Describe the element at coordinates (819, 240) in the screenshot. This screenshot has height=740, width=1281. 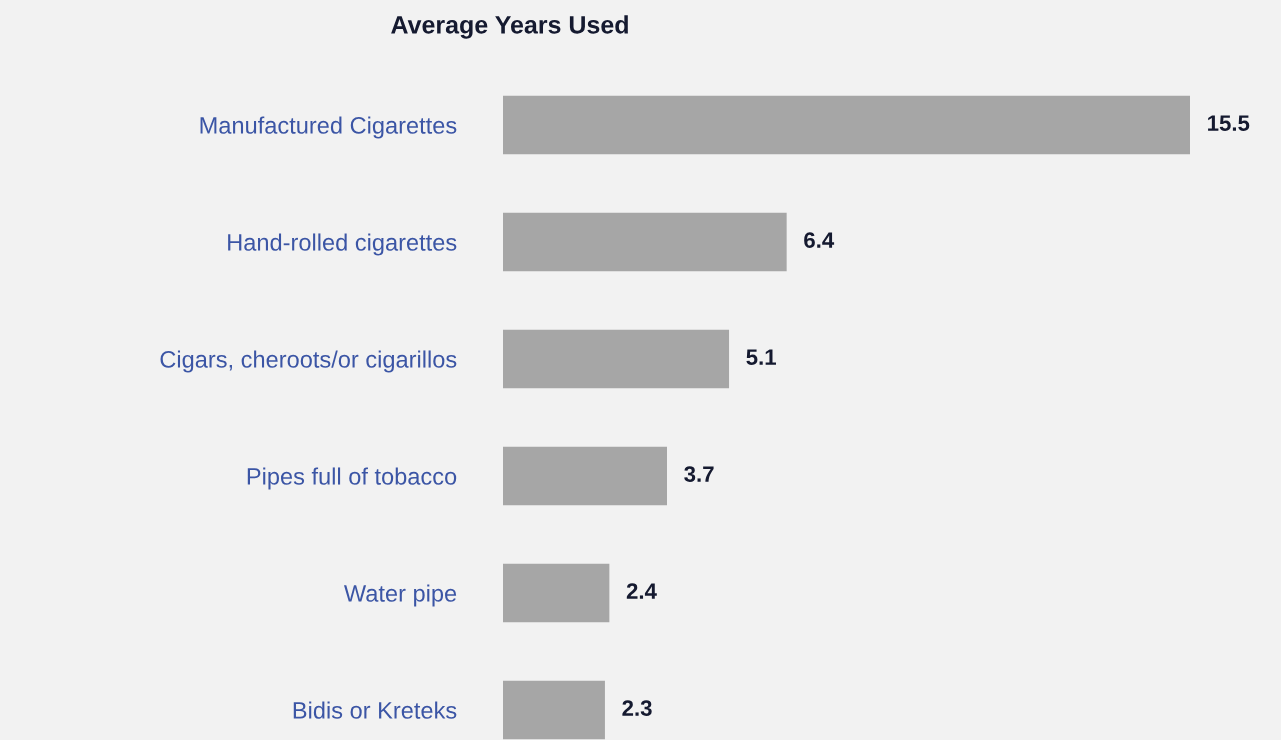
I see `data-label: 6.4` at that location.